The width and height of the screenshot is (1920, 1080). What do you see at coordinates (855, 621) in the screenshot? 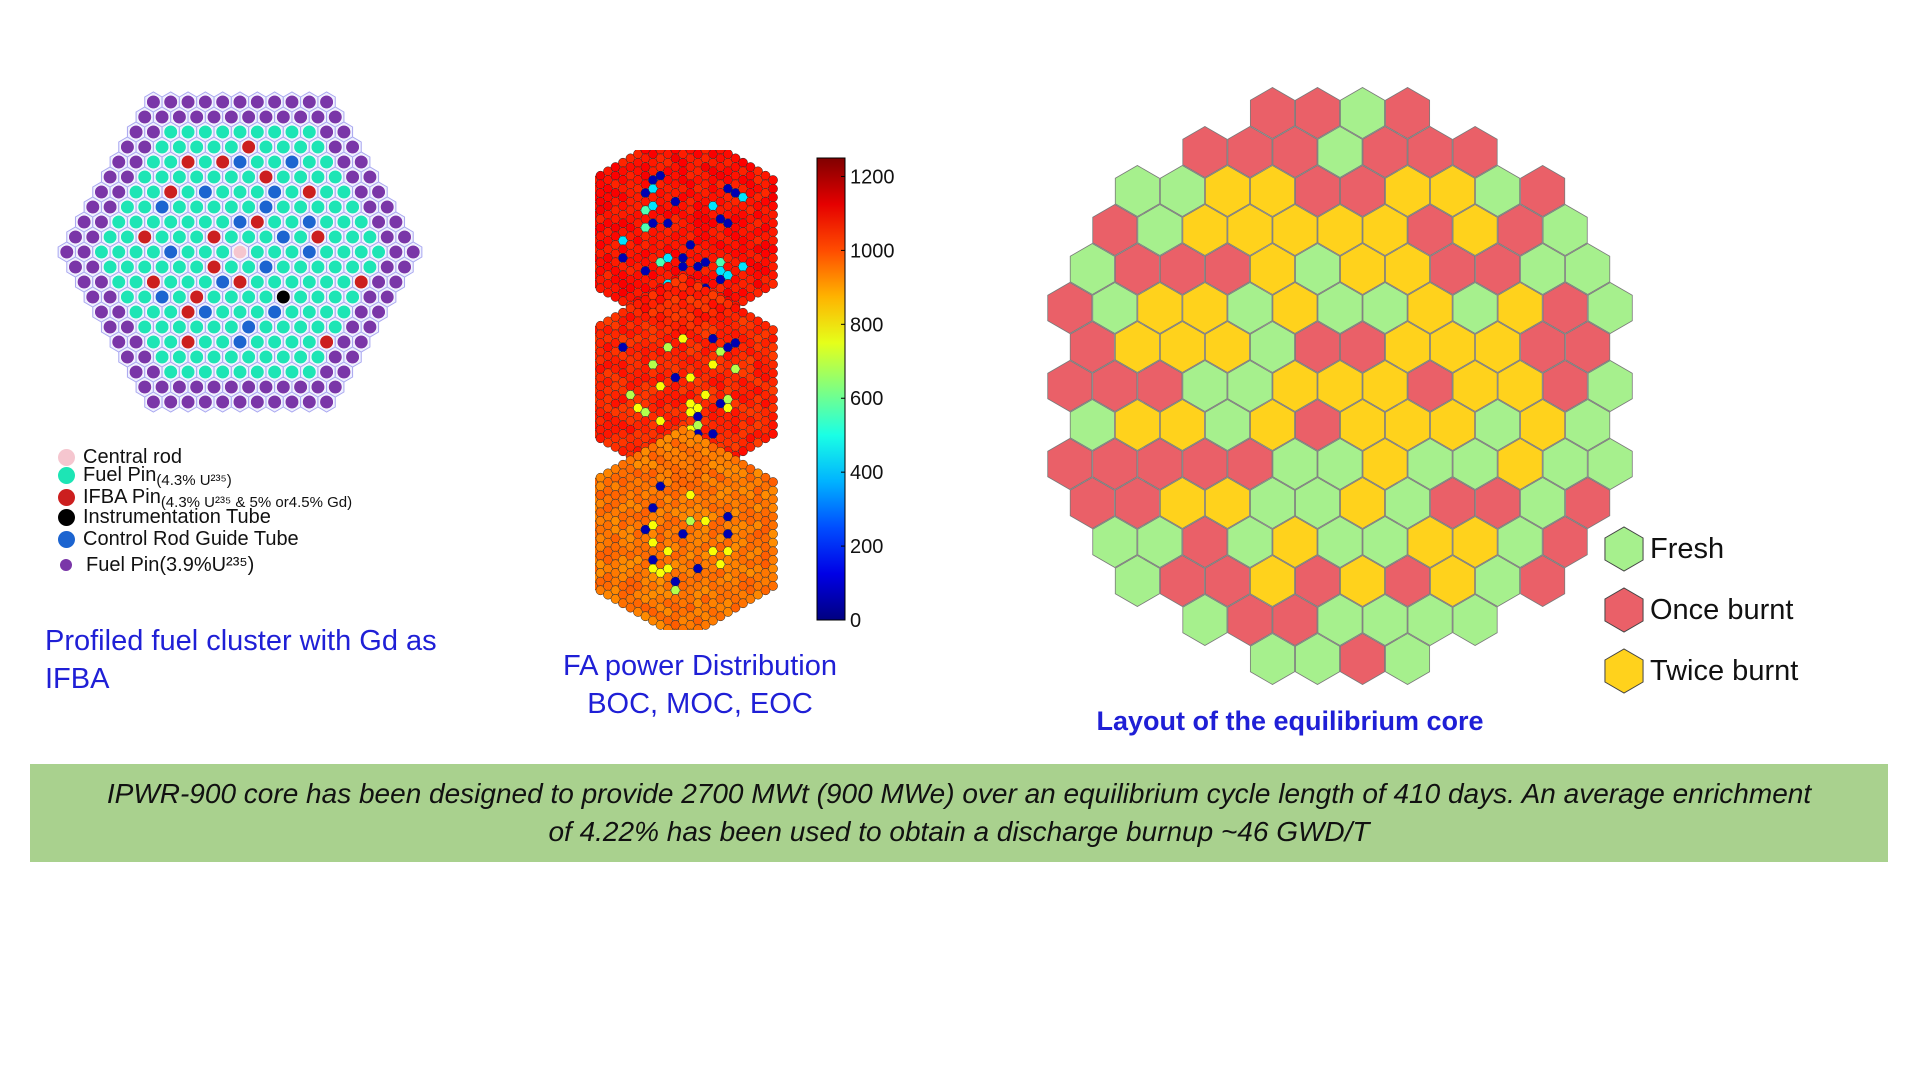
I see `colorbar-tick-label: 0` at bounding box center [855, 621].